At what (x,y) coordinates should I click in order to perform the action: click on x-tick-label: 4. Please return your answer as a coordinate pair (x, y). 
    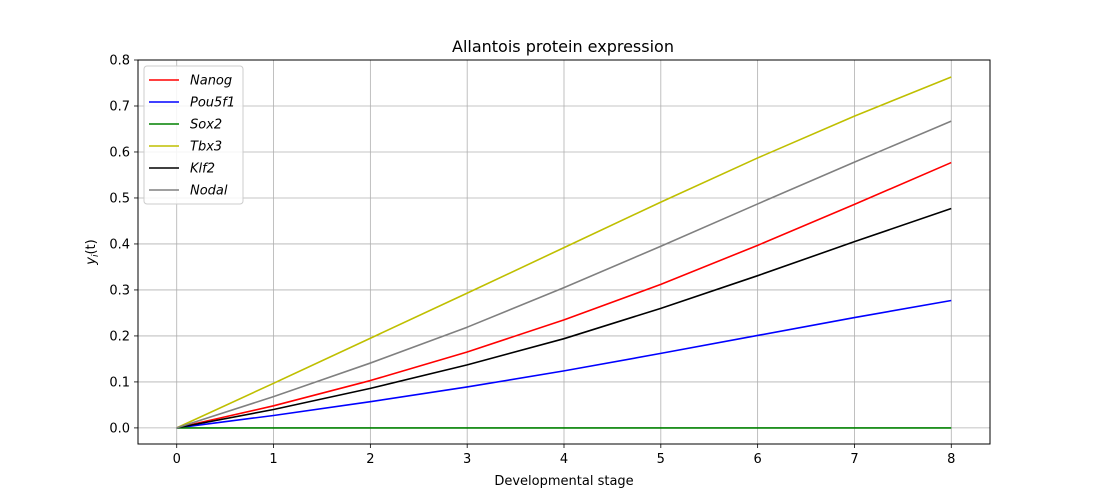
    Looking at the image, I should click on (564, 459).